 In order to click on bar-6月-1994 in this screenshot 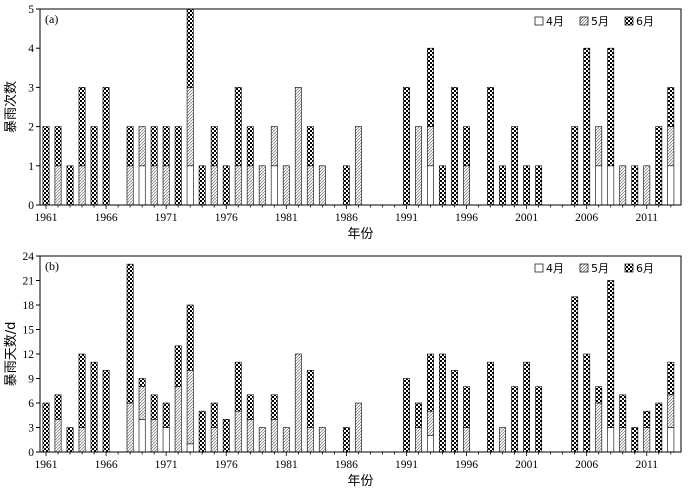, I will do `click(442, 185)`.